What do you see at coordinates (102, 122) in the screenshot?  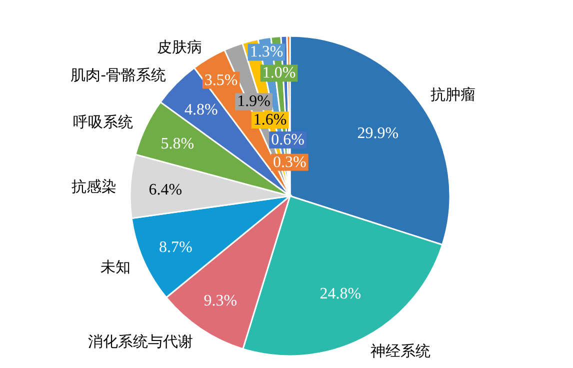 I see `slice-label: 呼吸系统` at bounding box center [102, 122].